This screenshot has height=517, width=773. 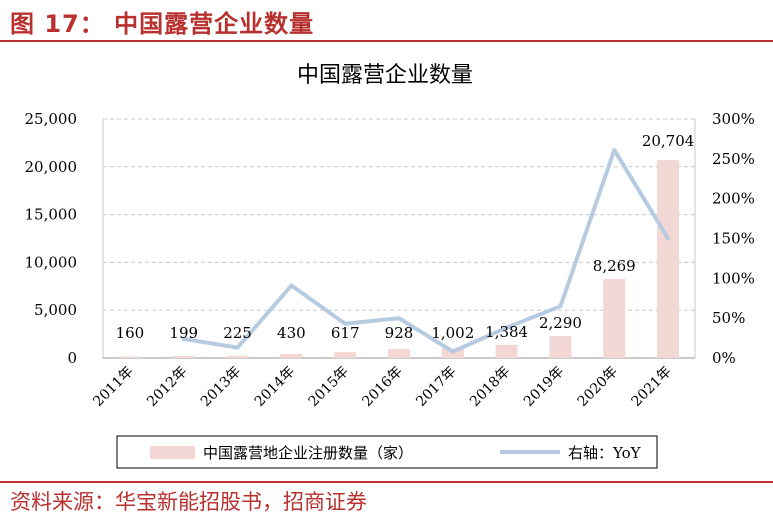 I want to click on right-axis-ticks: 0% 50% 100% 150% 200% 250% 300%, so click(x=733, y=238).